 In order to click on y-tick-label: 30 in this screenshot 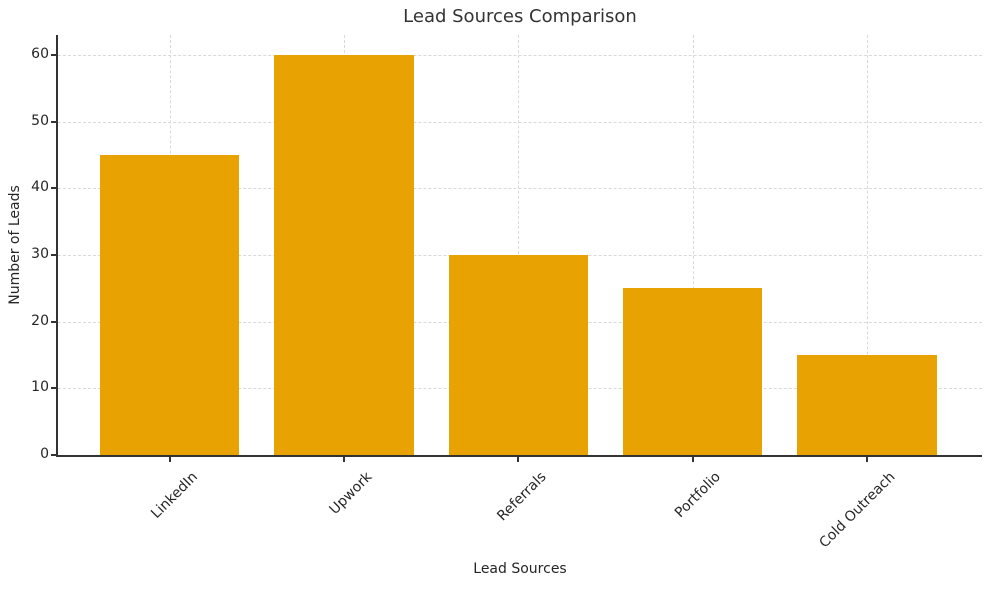, I will do `click(40, 254)`.